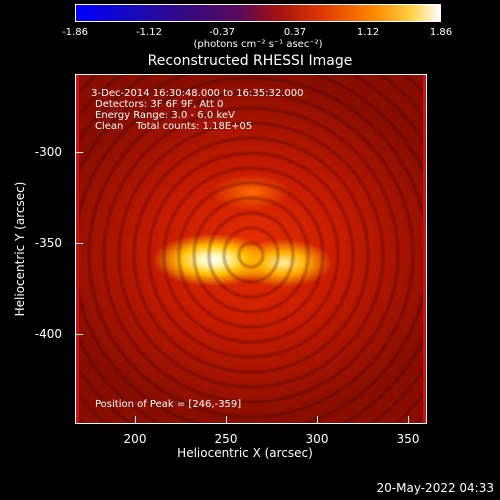  Describe the element at coordinates (159, 104) in the screenshot. I see `info-detectors: Detectors: 3F 6F 9F, Att 0` at that location.